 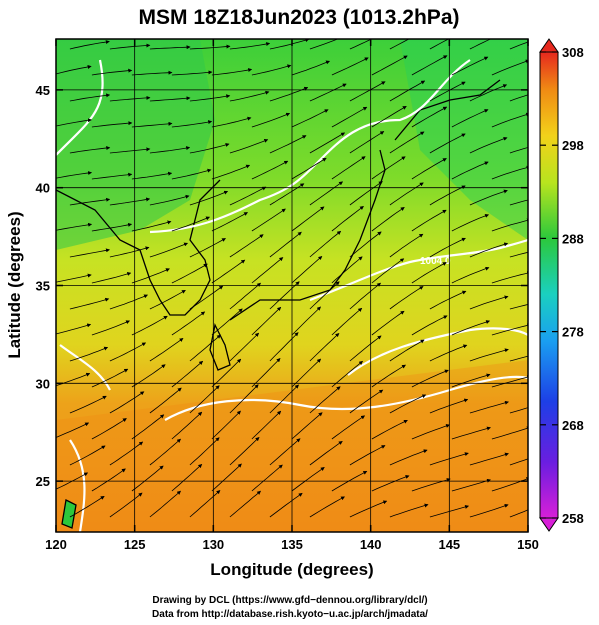 I want to click on x-tick-label: 145, so click(x=449, y=544).